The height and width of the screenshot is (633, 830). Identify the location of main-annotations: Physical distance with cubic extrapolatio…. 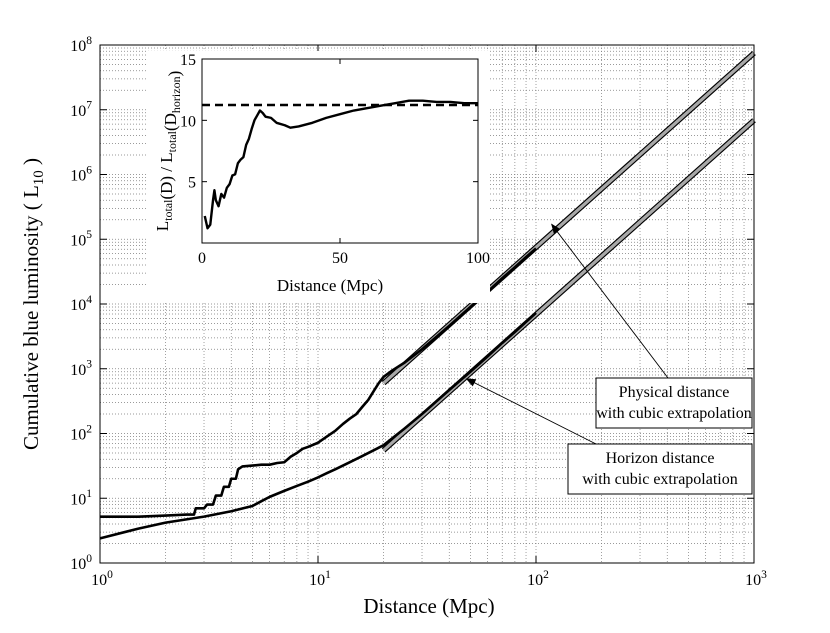
(609, 359).